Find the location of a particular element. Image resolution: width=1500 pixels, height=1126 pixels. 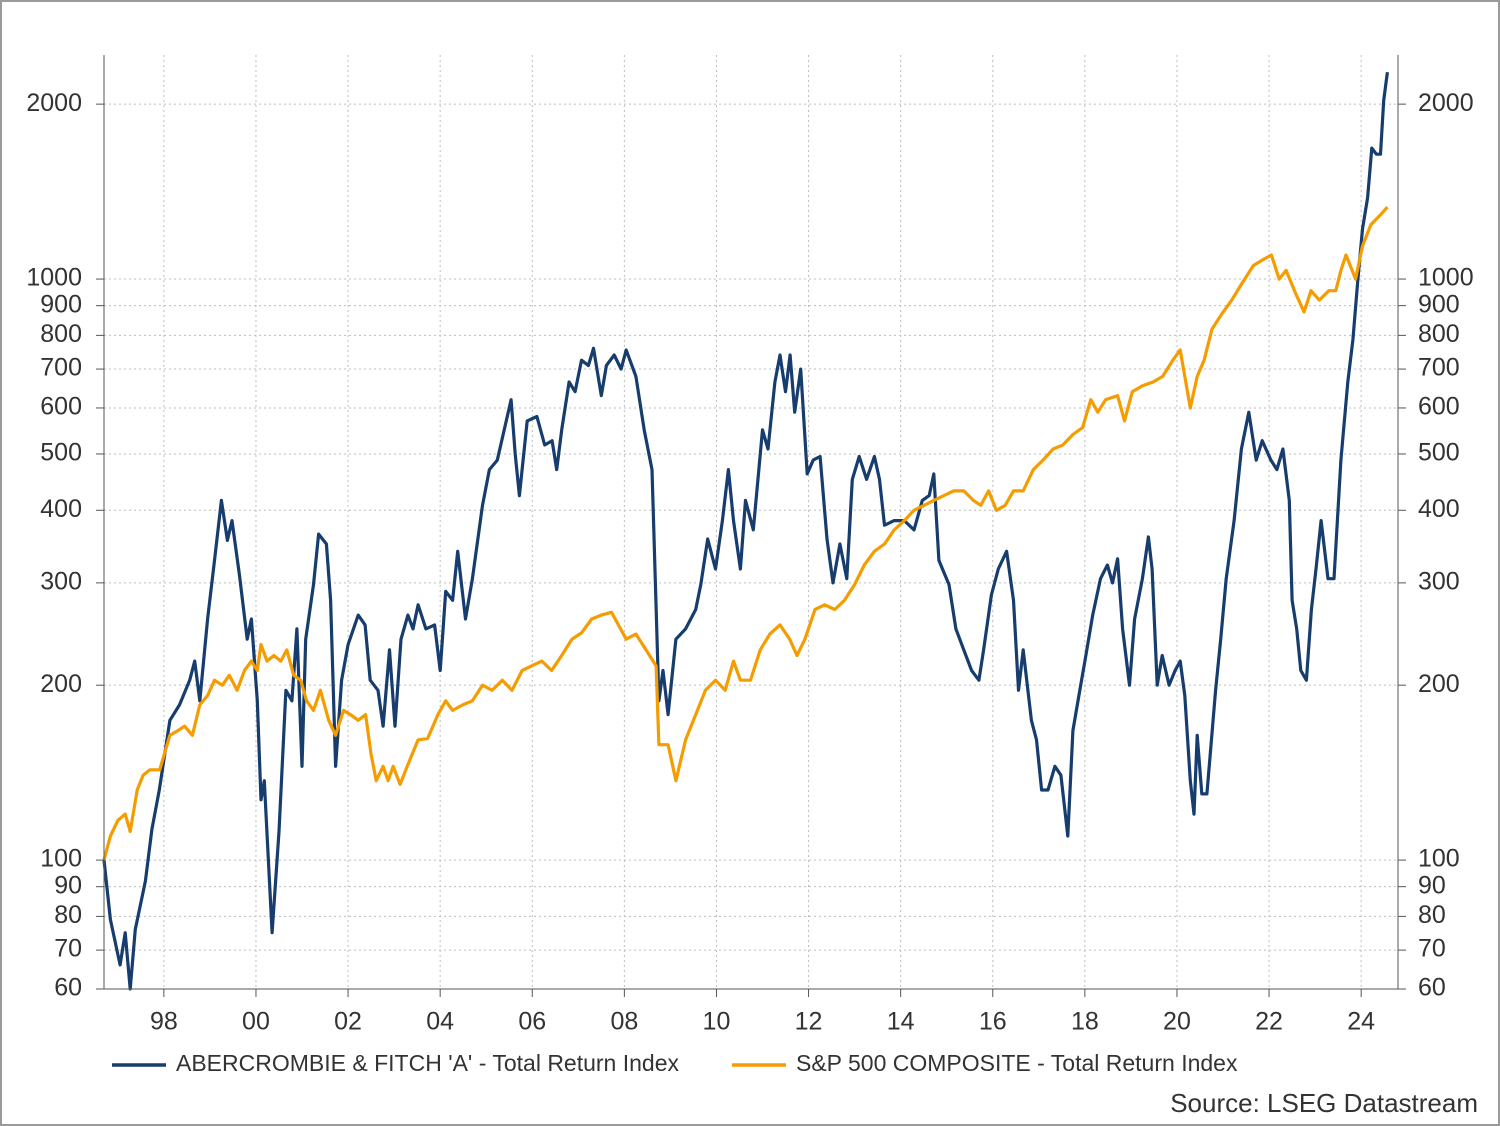

y-tick-label: 600 is located at coordinates (61, 407).